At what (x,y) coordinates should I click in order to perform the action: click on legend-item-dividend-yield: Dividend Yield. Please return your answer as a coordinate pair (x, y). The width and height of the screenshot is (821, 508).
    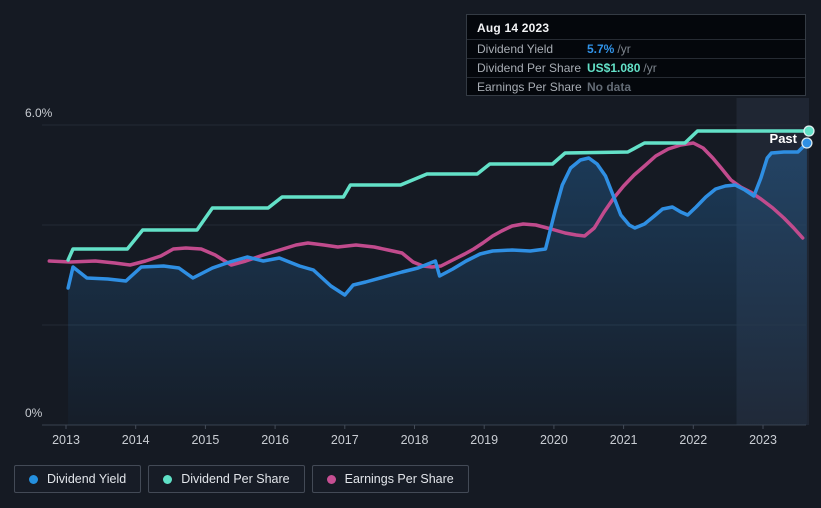
    Looking at the image, I should click on (78, 479).